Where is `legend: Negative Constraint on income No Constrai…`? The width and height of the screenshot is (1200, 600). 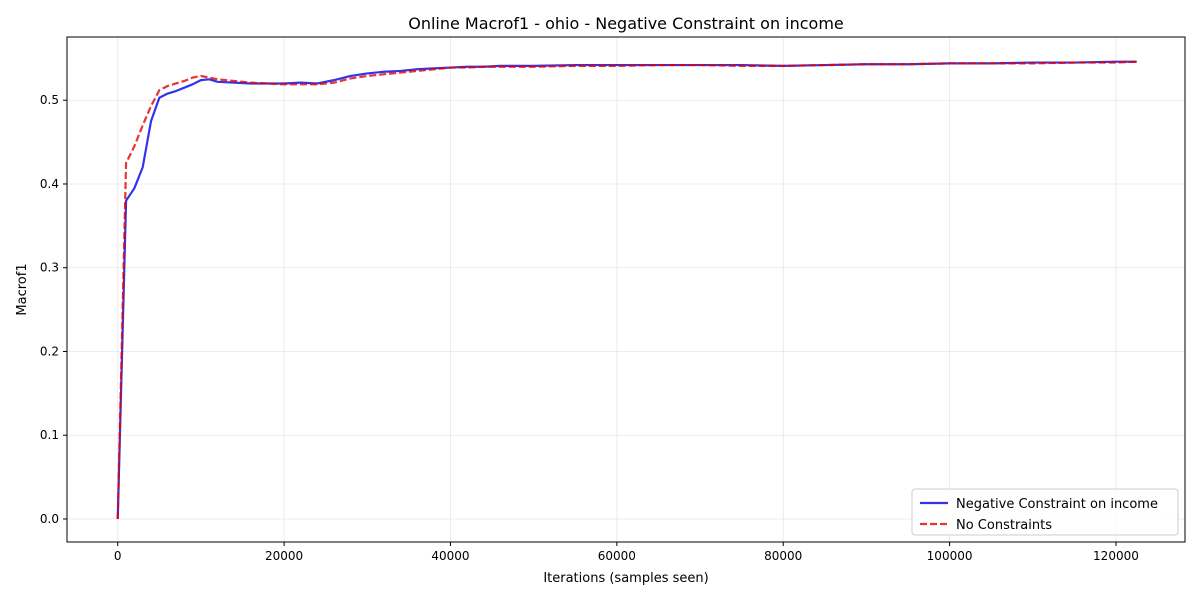
legend: Negative Constraint on income No Constrai… is located at coordinates (1045, 512).